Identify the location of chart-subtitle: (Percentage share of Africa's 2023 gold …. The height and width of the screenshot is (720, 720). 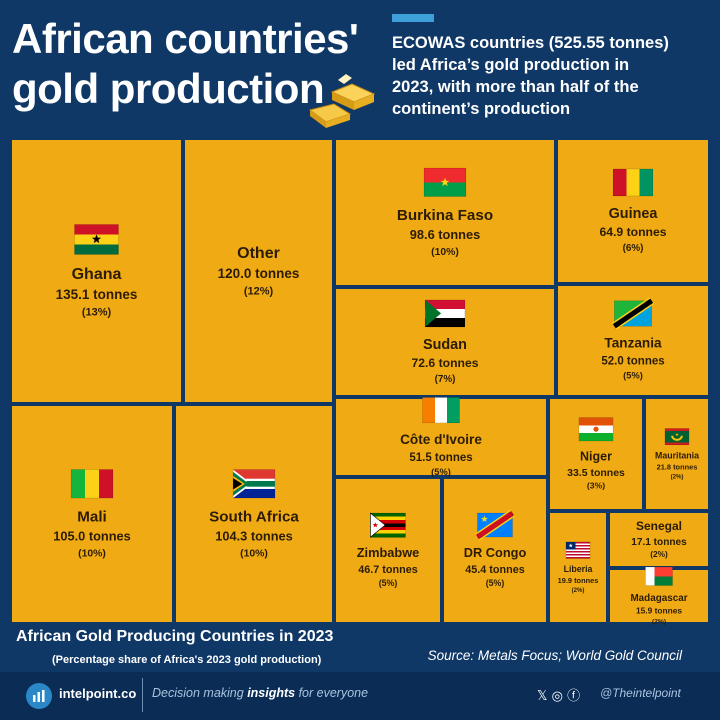
(187, 660).